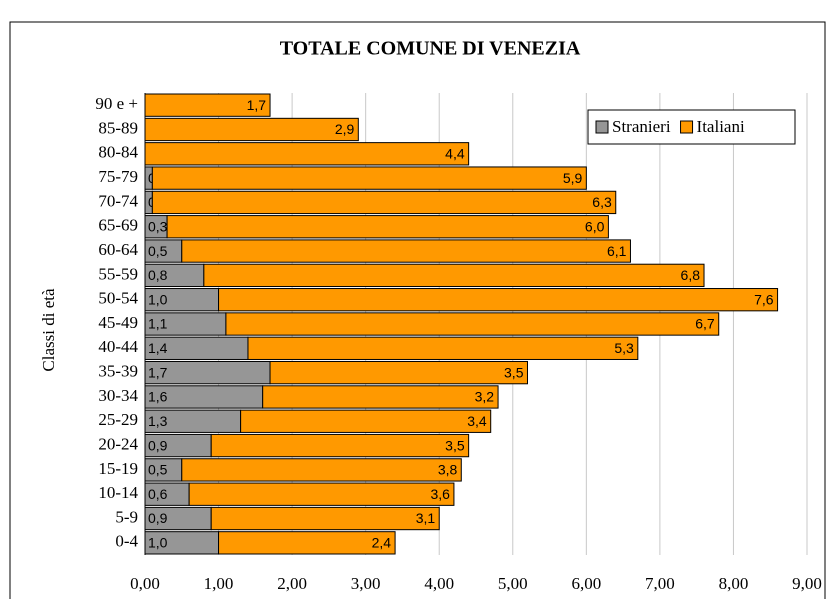 This screenshot has width=836, height=599. What do you see at coordinates (118, 322) in the screenshot?
I see `y-tick-label: 45-49` at bounding box center [118, 322].